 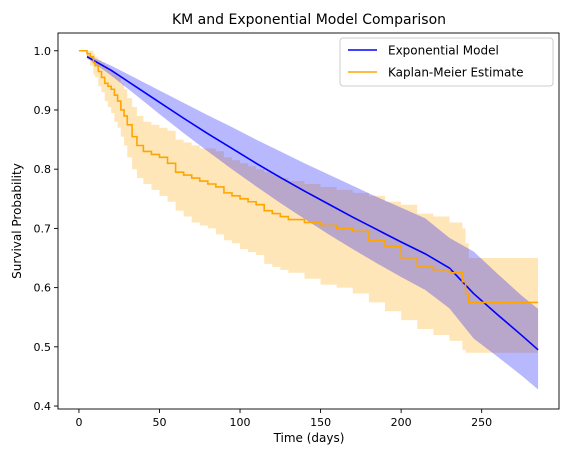 I want to click on legend-label-exponential-model: Exponential Model, so click(x=443, y=51).